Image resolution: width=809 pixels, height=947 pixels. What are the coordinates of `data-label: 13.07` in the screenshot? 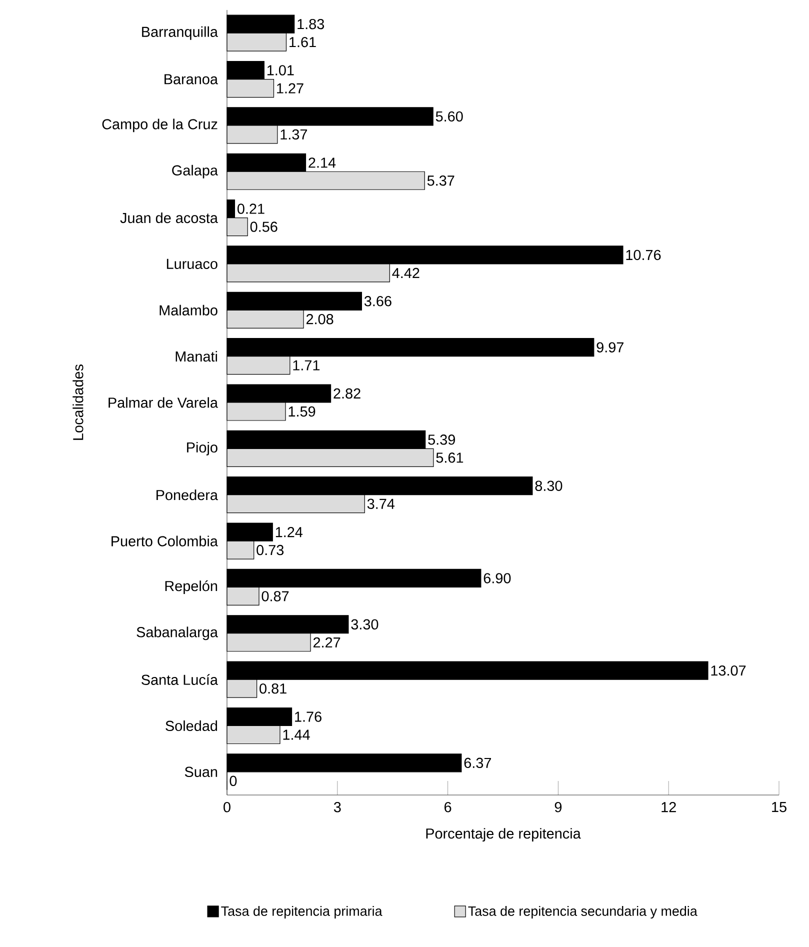 It's located at (728, 670).